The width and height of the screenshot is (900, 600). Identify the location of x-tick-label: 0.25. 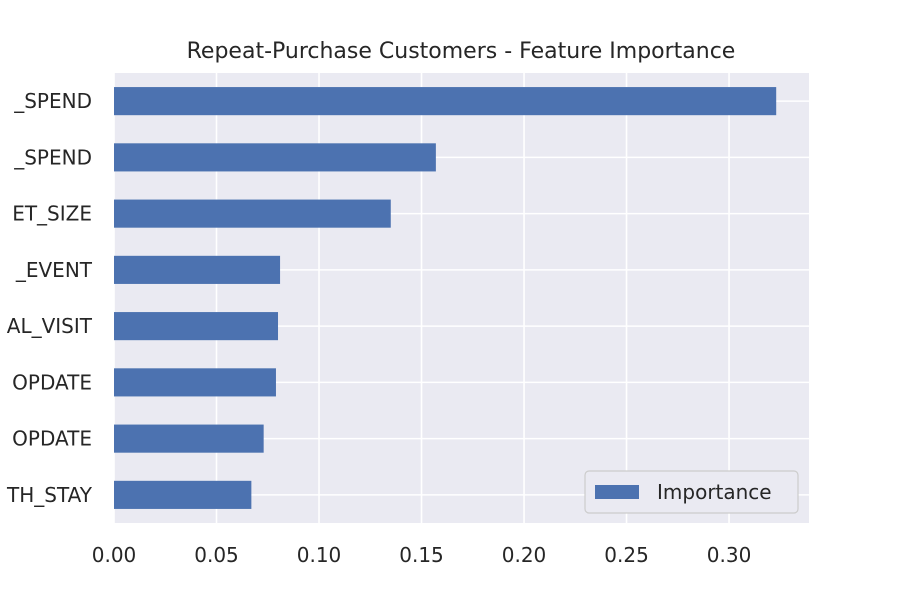
(626, 555).